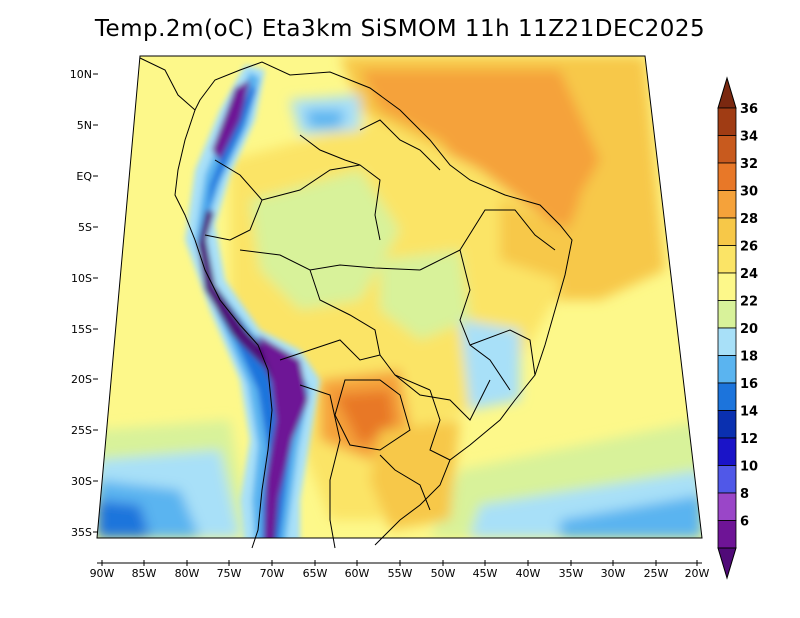  What do you see at coordinates (749, 219) in the screenshot?
I see `colorbar-label: 28` at bounding box center [749, 219].